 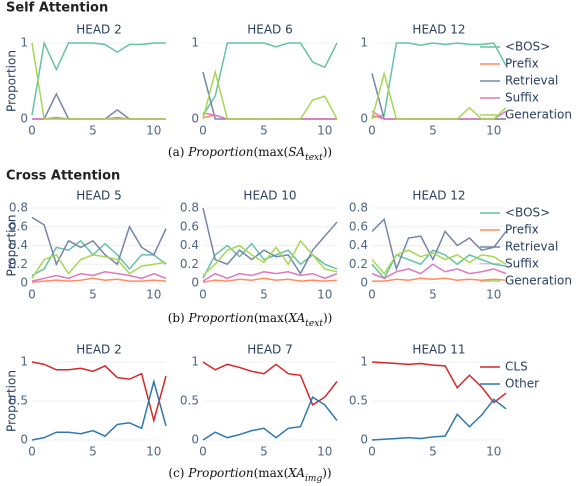 What do you see at coordinates (270, 30) in the screenshot?
I see `panel-title: HEAD 6` at bounding box center [270, 30].